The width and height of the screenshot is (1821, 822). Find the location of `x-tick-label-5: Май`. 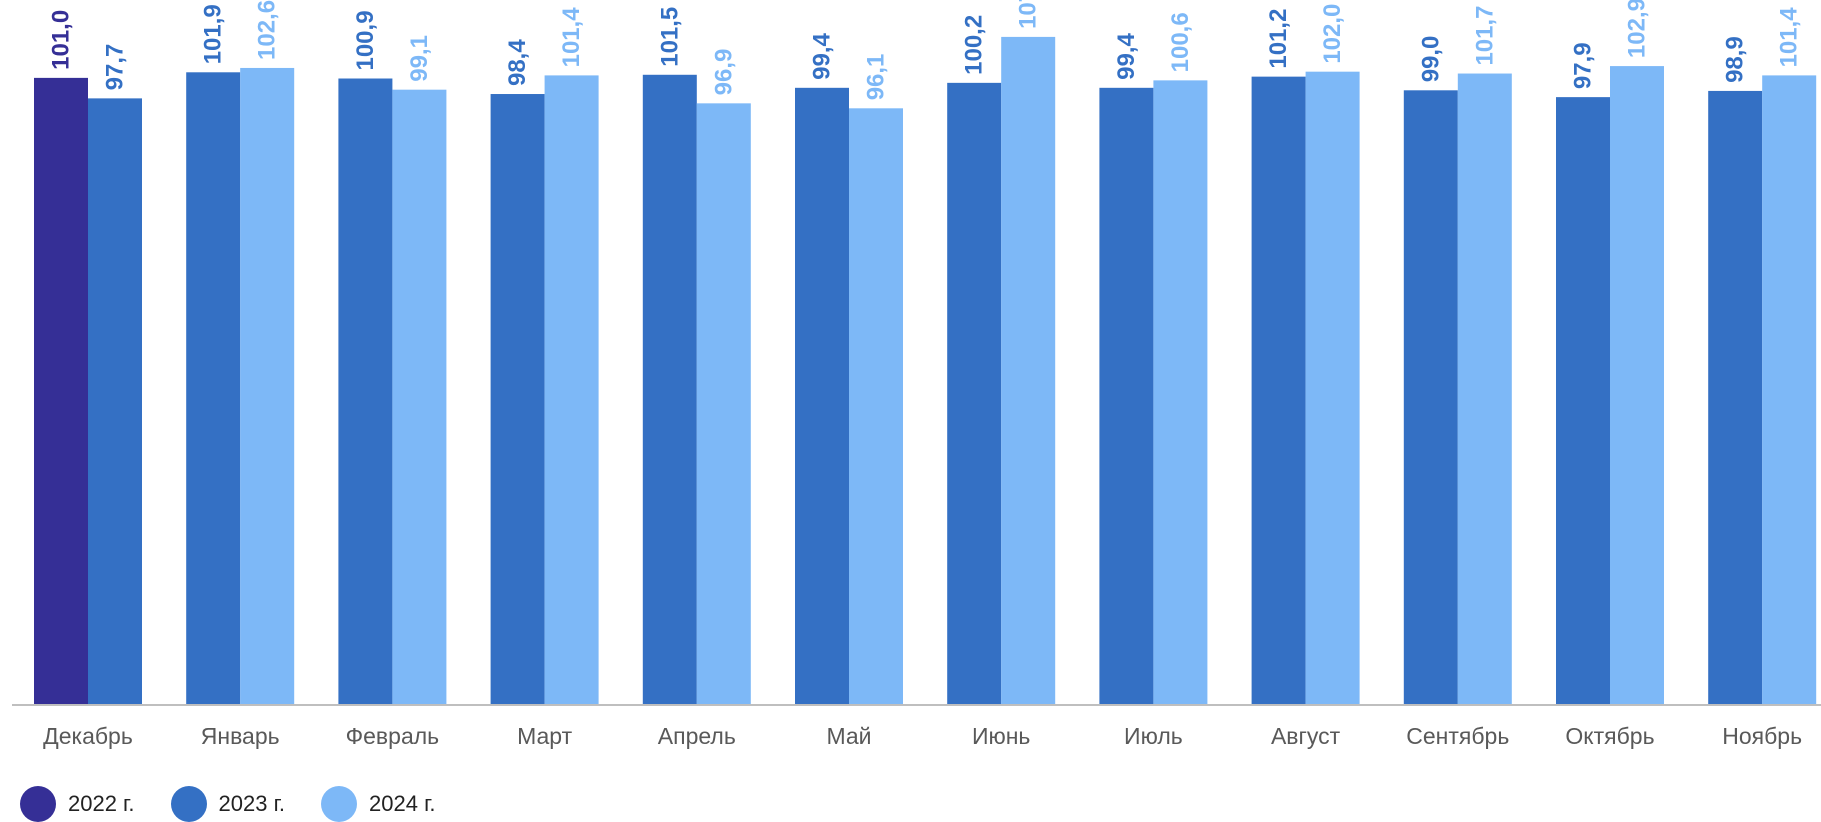

x-tick-label-5: Май is located at coordinates (848, 736).